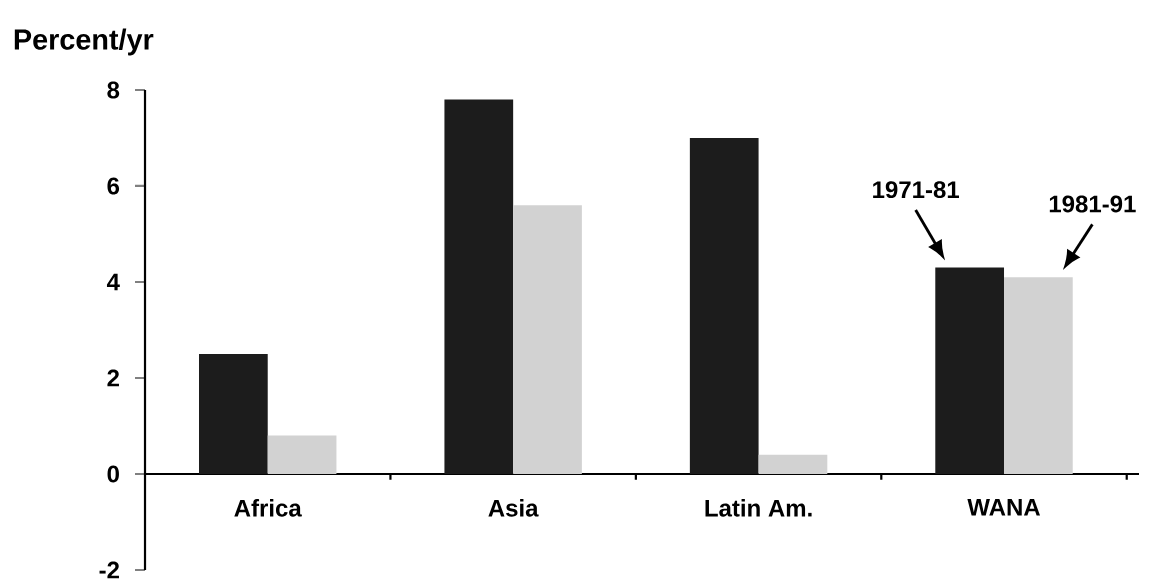  Describe the element at coordinates (1004, 507) in the screenshot. I see `x-tick-label: WANA` at that location.